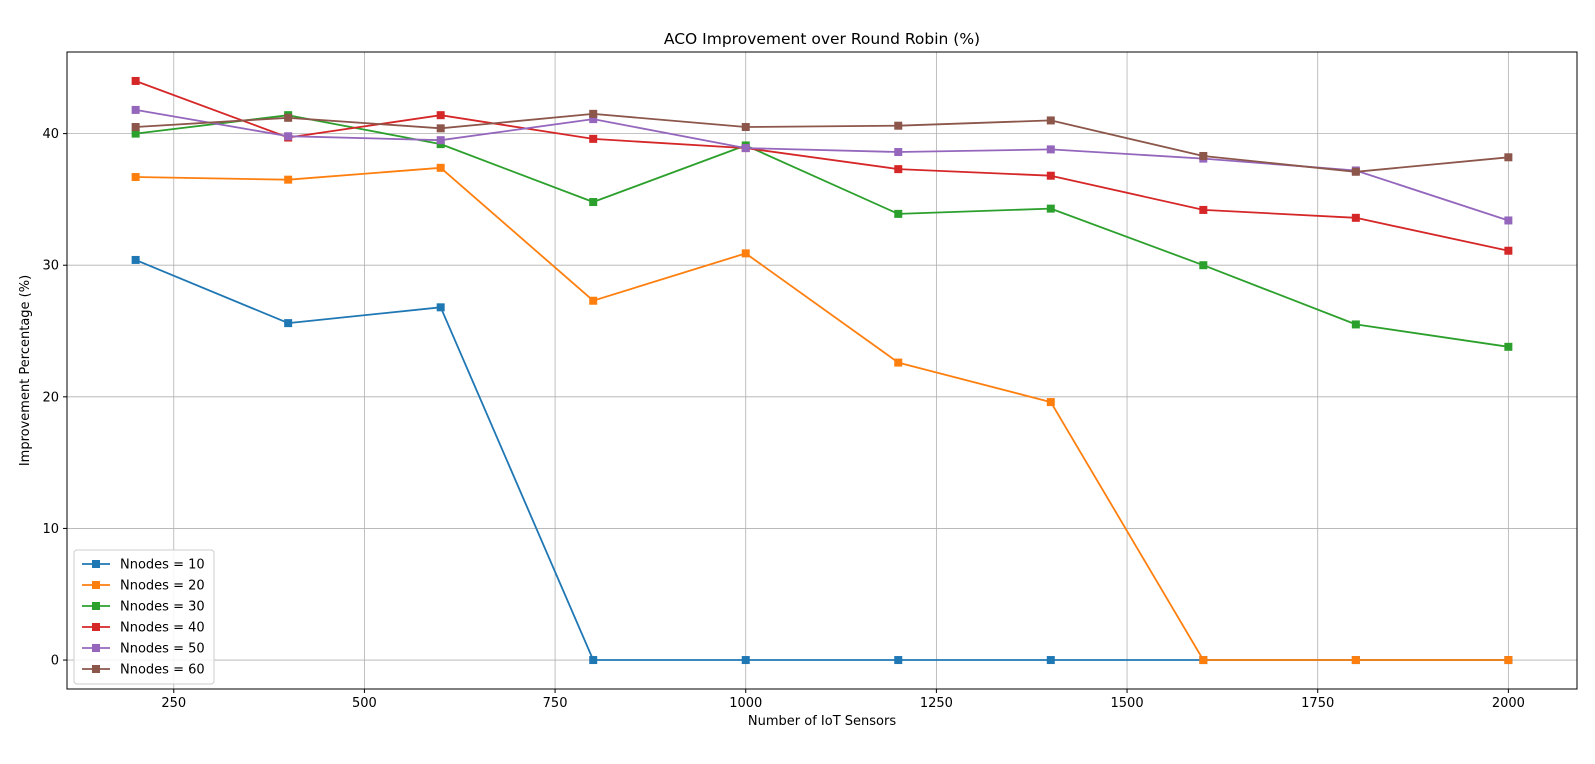  I want to click on y-tick-label: 20, so click(50, 397).